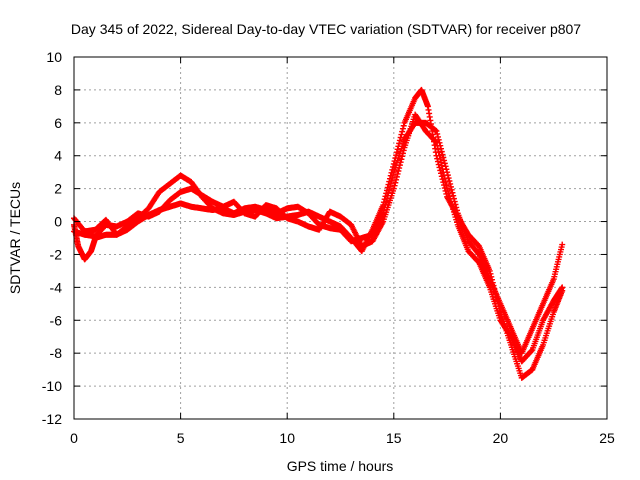 Image resolution: width=640 pixels, height=480 pixels. What do you see at coordinates (56, 287) in the screenshot?
I see `y-tick-label: -4` at bounding box center [56, 287].